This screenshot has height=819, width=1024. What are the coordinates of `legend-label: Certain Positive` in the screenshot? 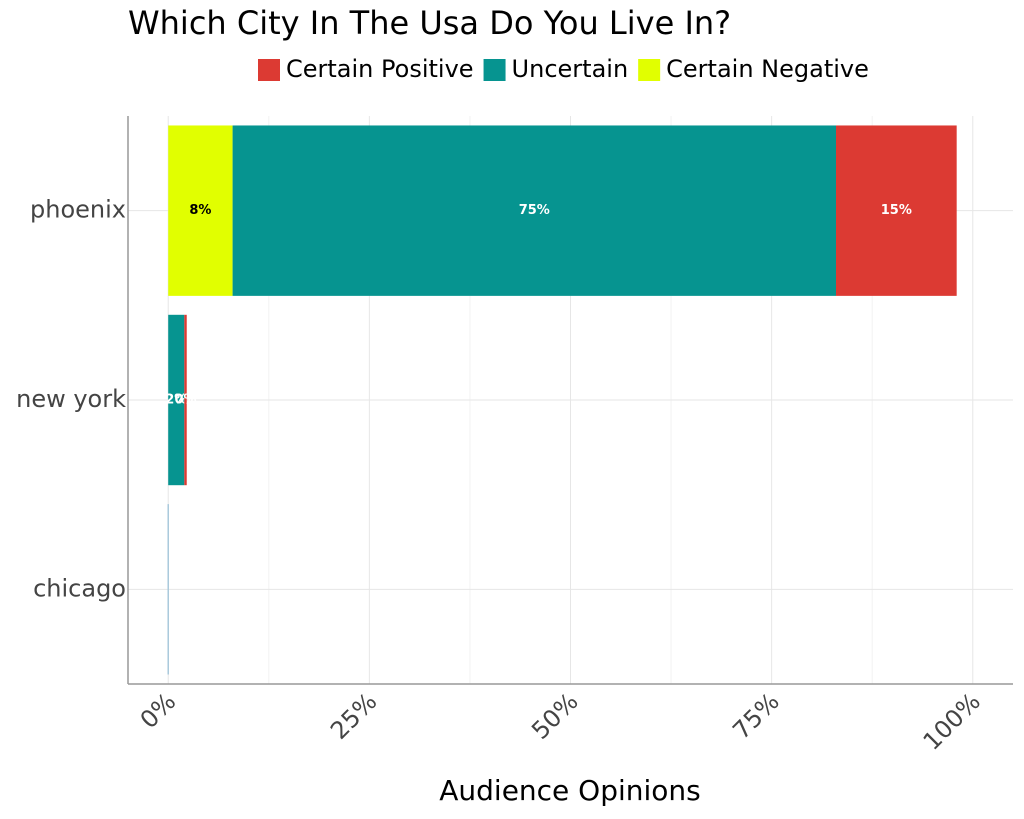 It's located at (380, 69).